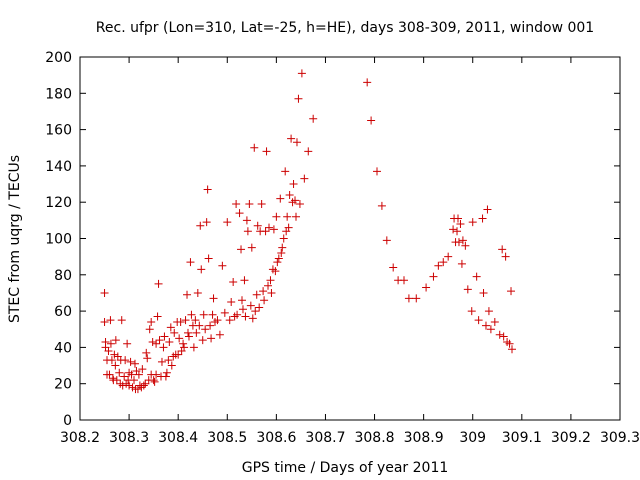 The image size is (640, 480). I want to click on x-tick-label: 308.5, so click(227, 438).